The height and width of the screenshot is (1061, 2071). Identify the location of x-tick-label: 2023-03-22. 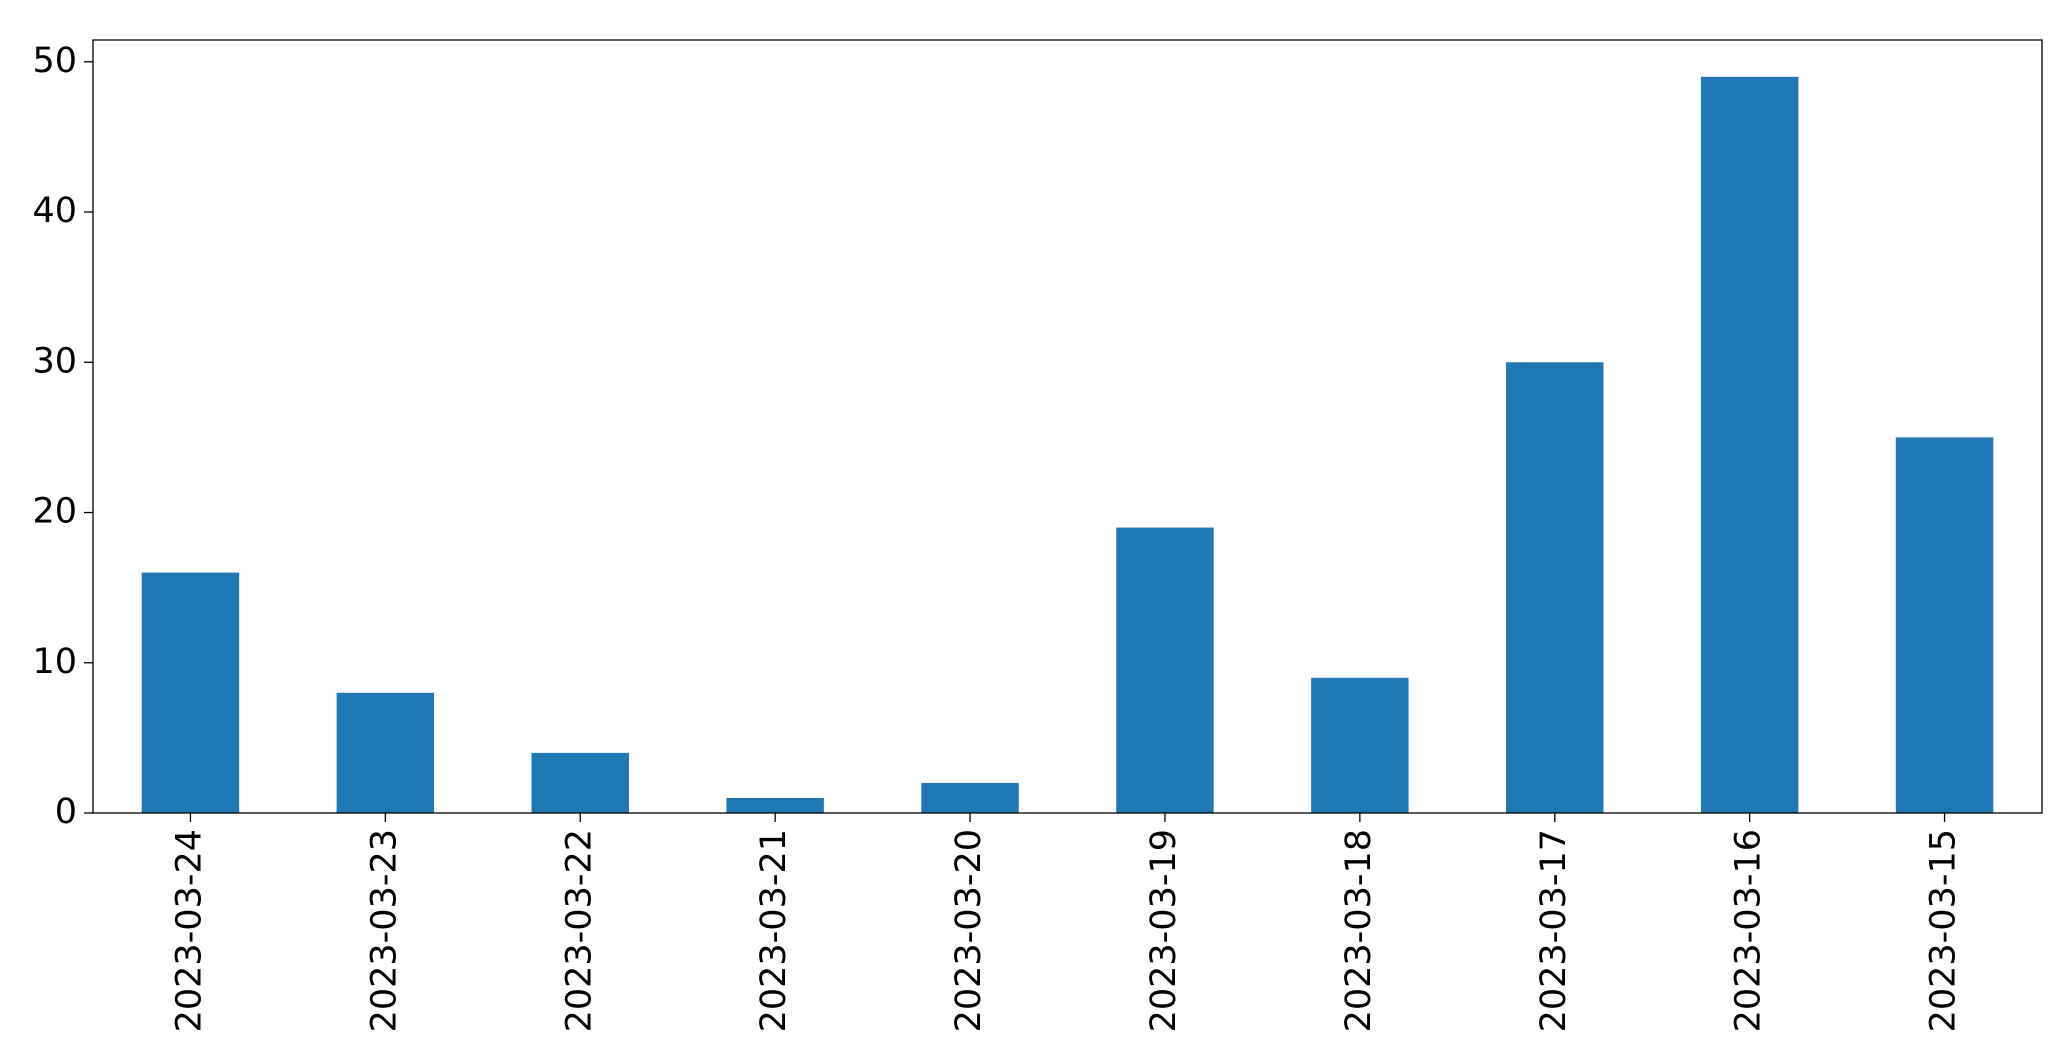
(579, 930).